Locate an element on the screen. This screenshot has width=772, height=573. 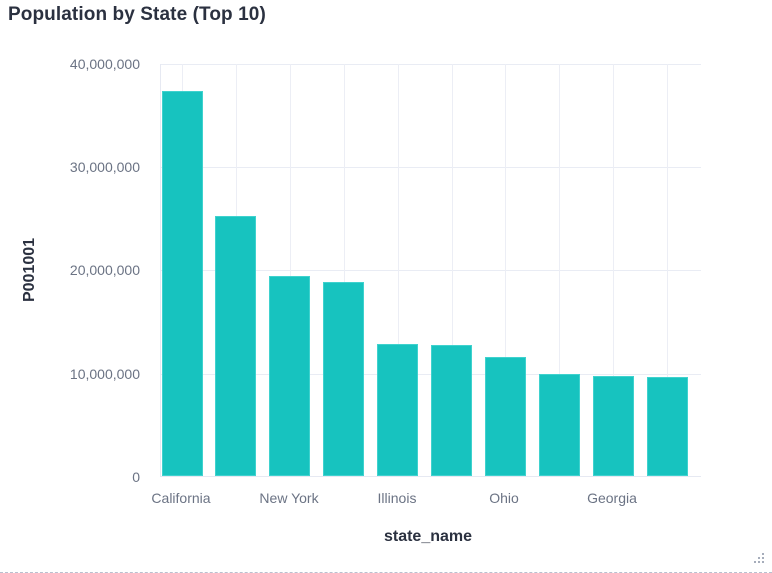
y-tick-label: 10,000,000 is located at coordinates (104, 374).